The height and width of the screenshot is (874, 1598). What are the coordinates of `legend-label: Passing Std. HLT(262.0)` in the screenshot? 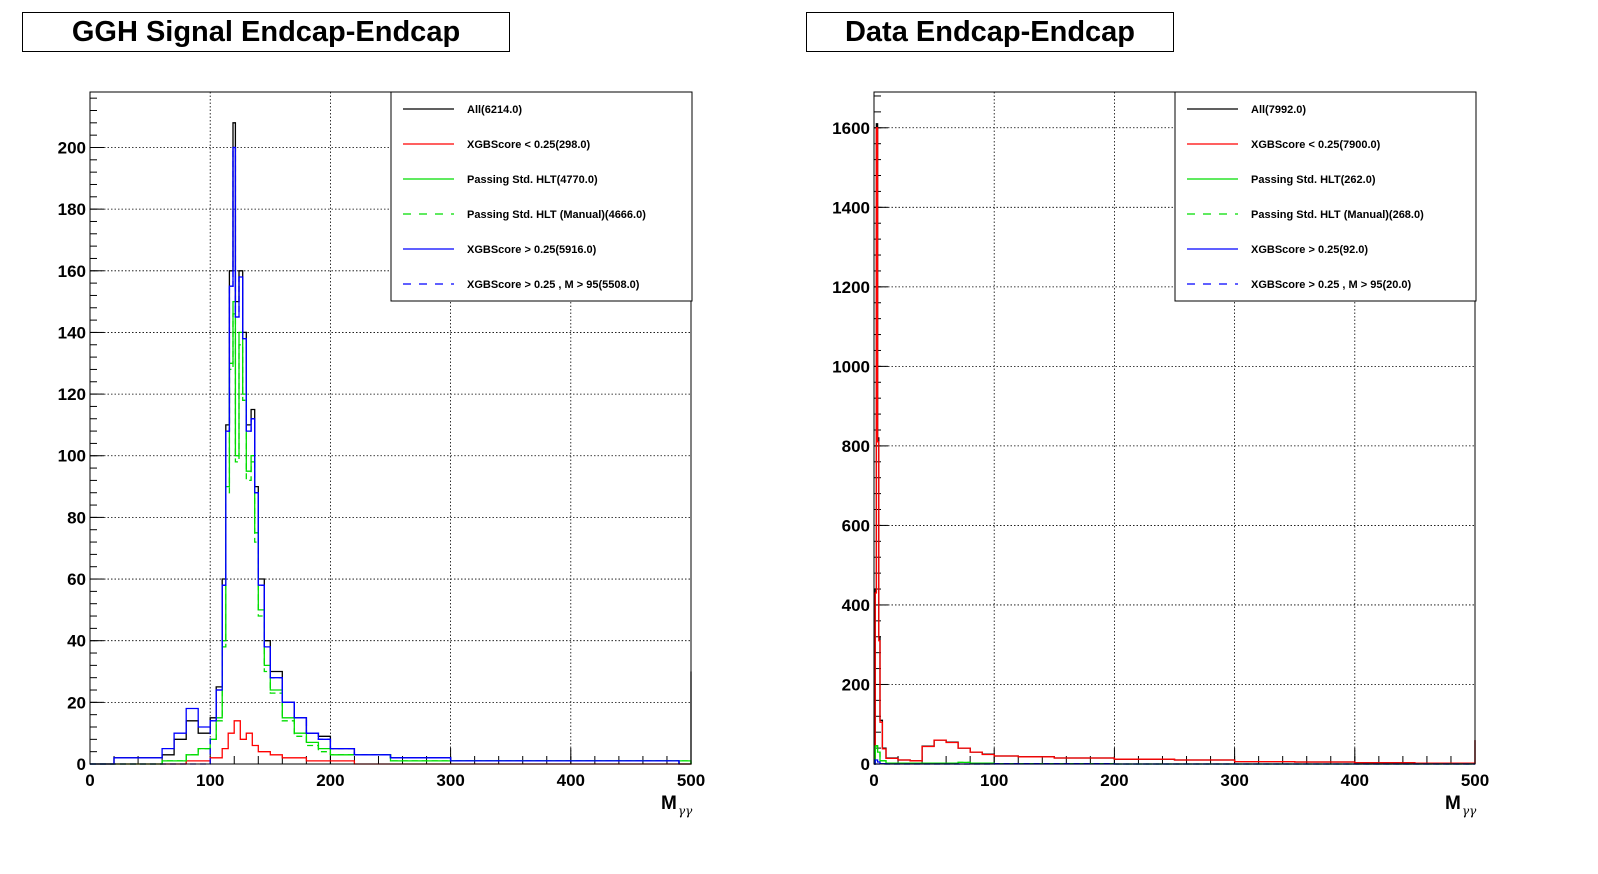 It's located at (1313, 180).